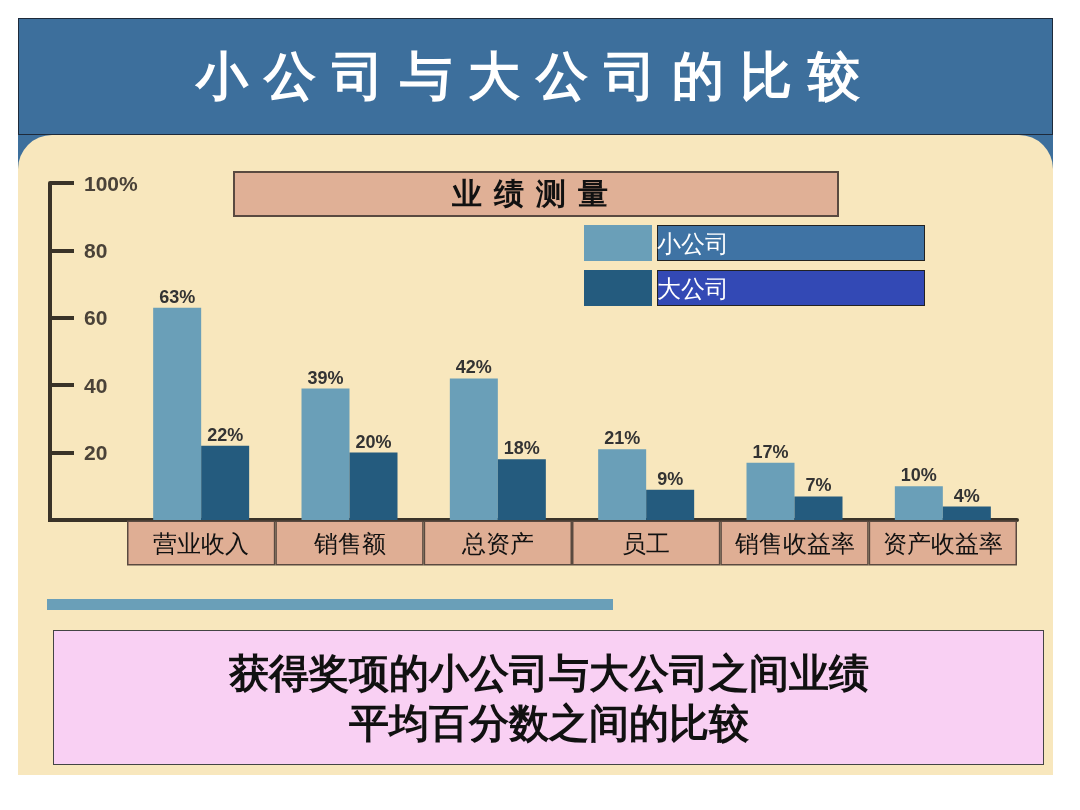 Image resolution: width=1080 pixels, height=810 pixels. Describe the element at coordinates (349, 543) in the screenshot. I see `x-tick-label: 销售额` at that location.